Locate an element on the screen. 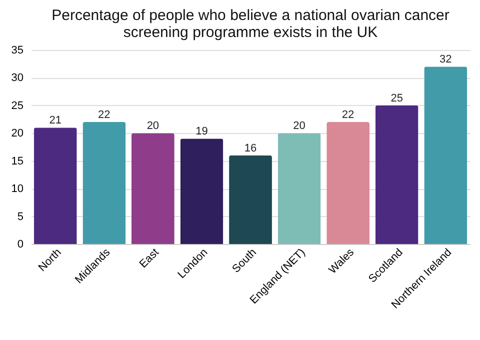 The image size is (480, 340). chart-title: Percentage of people who believe a national ovarian cancer screening programme exists in the UK is located at coordinates (251, 24).